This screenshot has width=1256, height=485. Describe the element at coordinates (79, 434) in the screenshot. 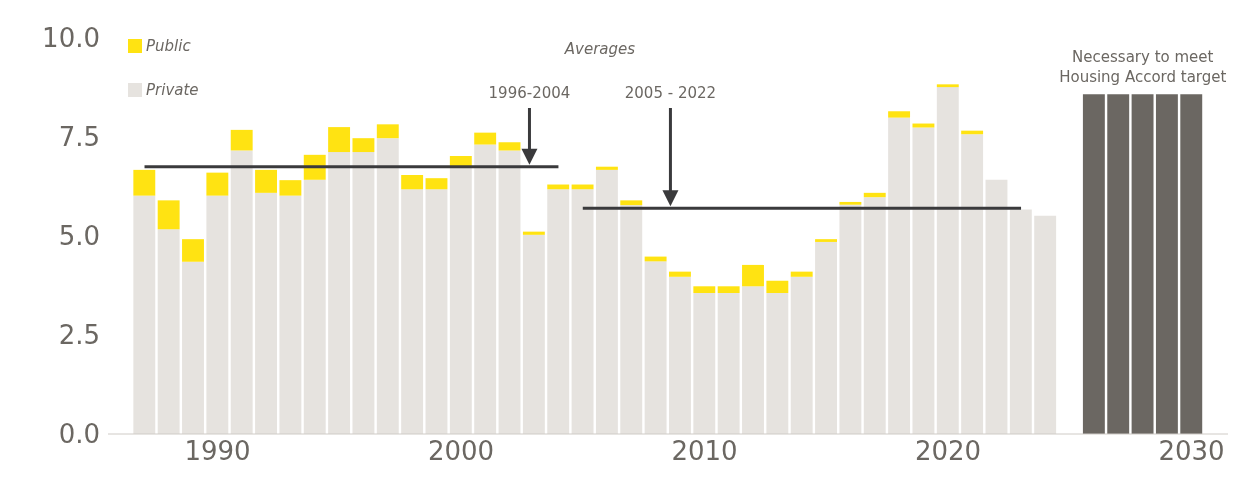

I see `y-tick-label: 0.0` at that location.